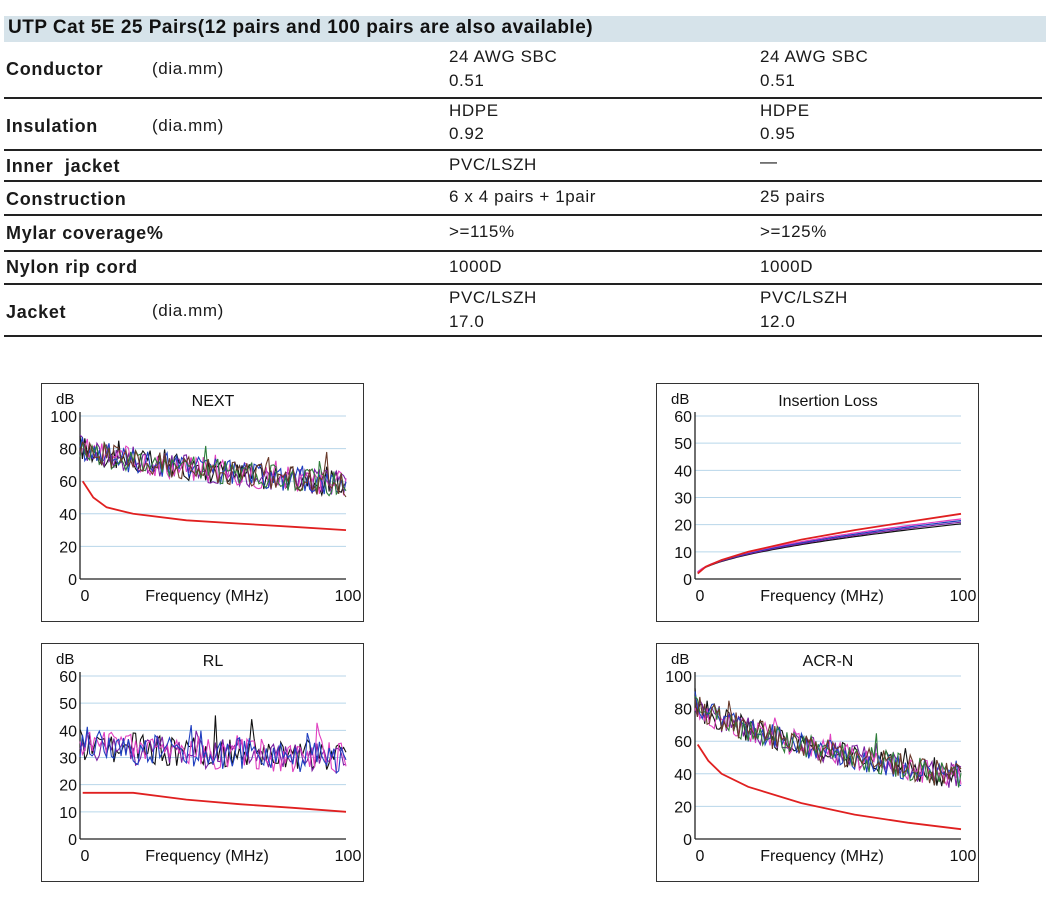  What do you see at coordinates (55, 69) in the screenshot?
I see `row-conductor-label: Conductor` at bounding box center [55, 69].